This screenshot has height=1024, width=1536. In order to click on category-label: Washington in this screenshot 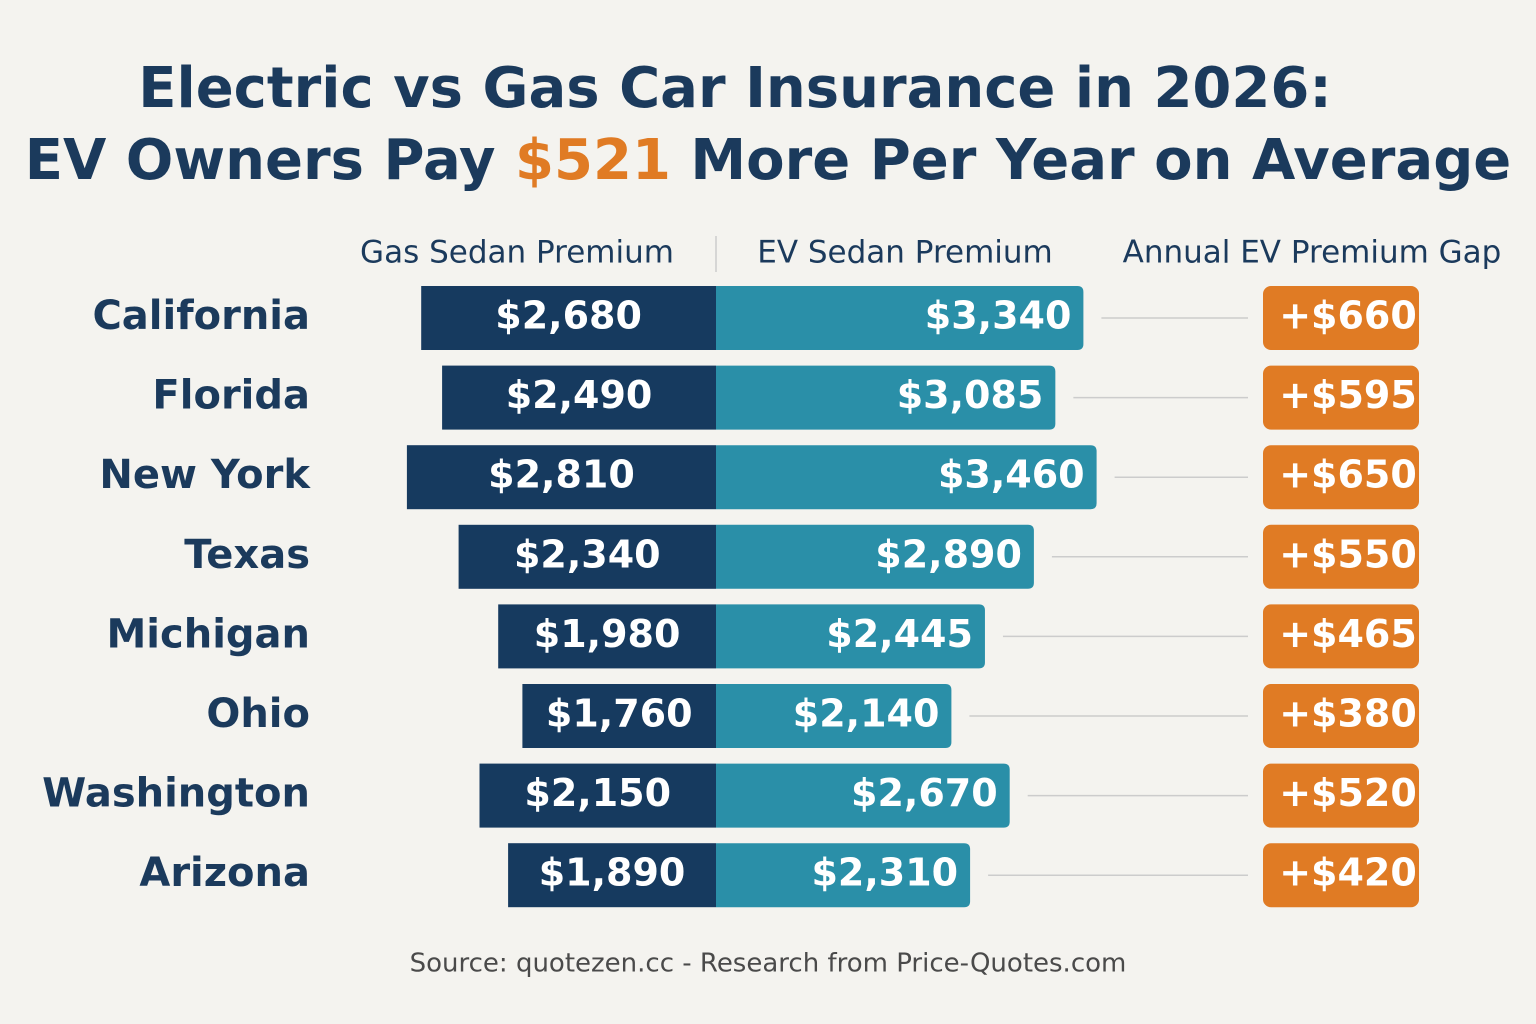, I will do `click(176, 794)`.